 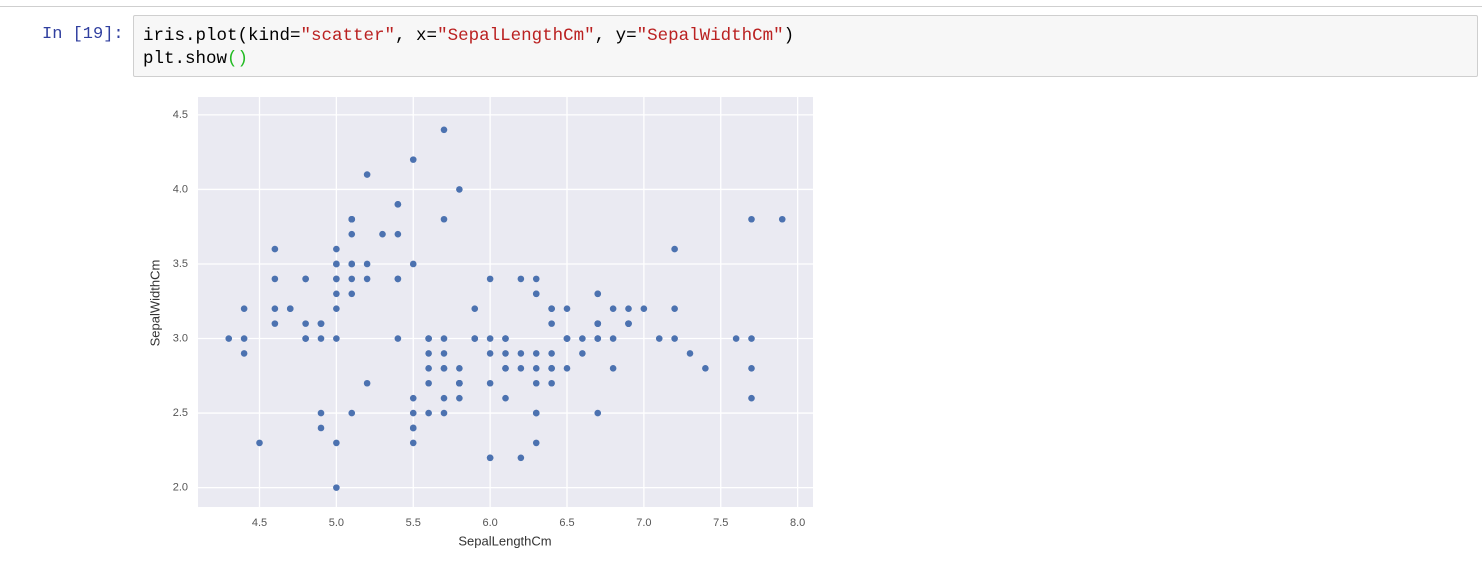 What do you see at coordinates (83, 34) in the screenshot?
I see `input-prompt: In [19]:` at bounding box center [83, 34].